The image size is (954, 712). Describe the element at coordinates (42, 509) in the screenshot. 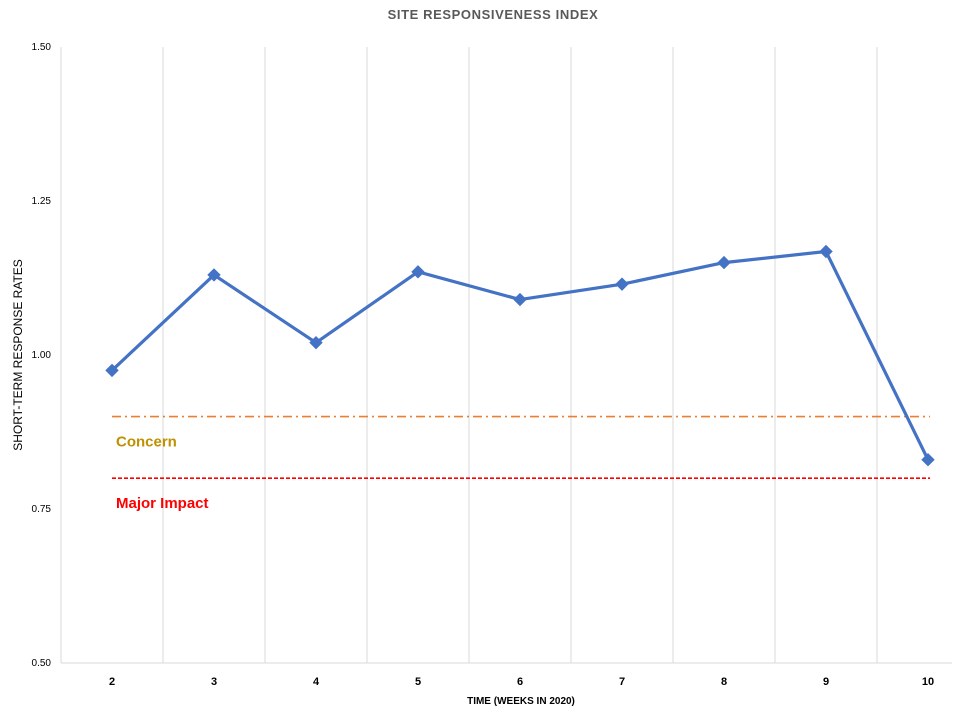

I see `y-tick-label: 0.75` at that location.